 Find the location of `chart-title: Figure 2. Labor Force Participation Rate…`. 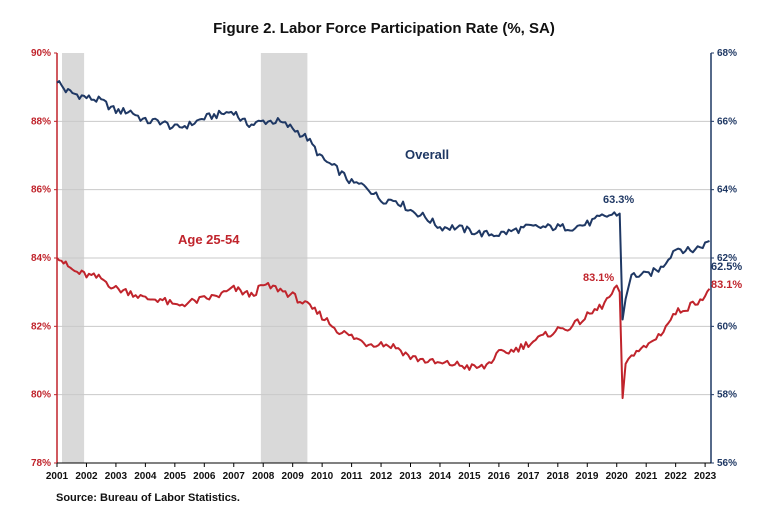

chart-title: Figure 2. Labor Force Participation Rate… is located at coordinates (384, 28).